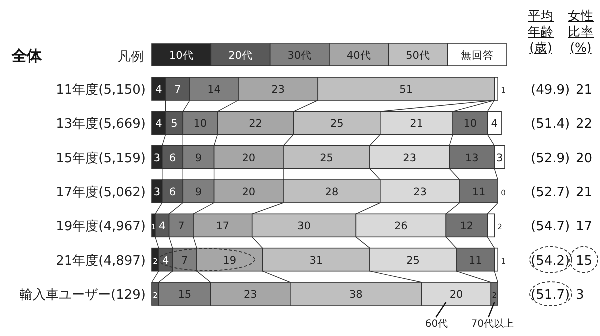  Describe the element at coordinates (550, 158) in the screenshot. I see `text: (52.9)` at that location.